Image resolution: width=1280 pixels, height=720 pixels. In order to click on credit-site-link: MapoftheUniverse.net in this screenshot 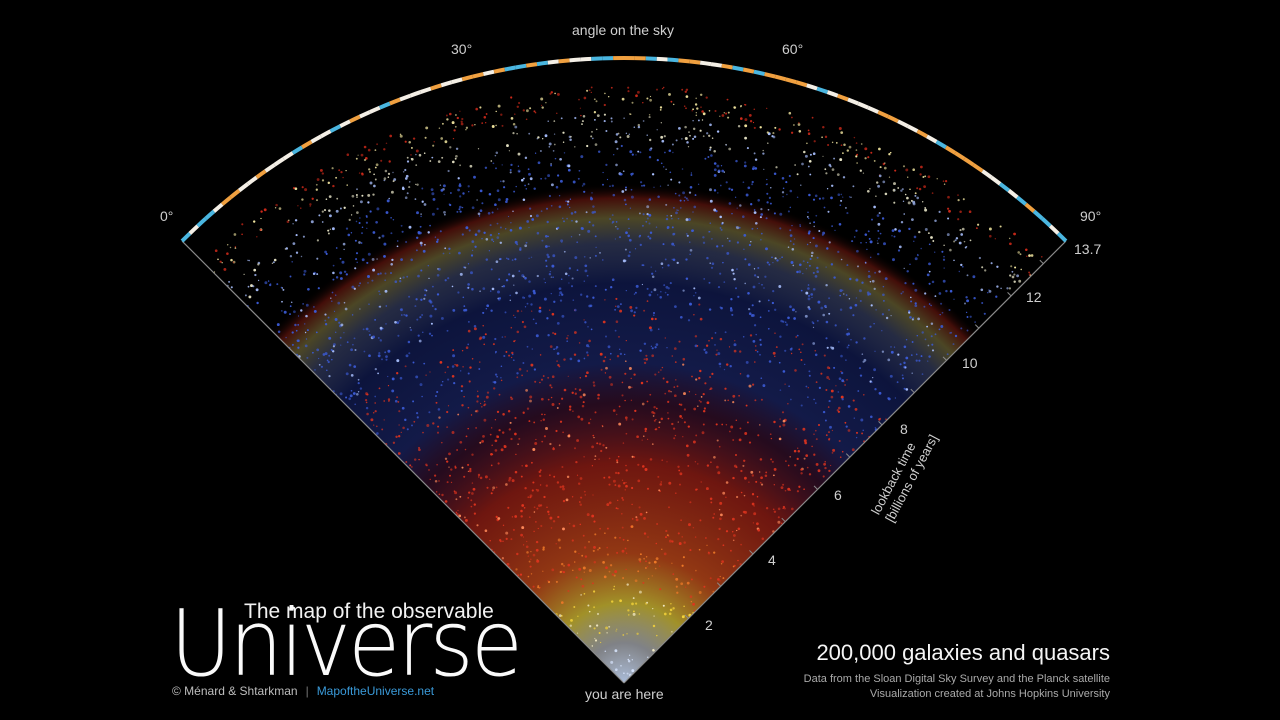, I will do `click(375, 691)`.